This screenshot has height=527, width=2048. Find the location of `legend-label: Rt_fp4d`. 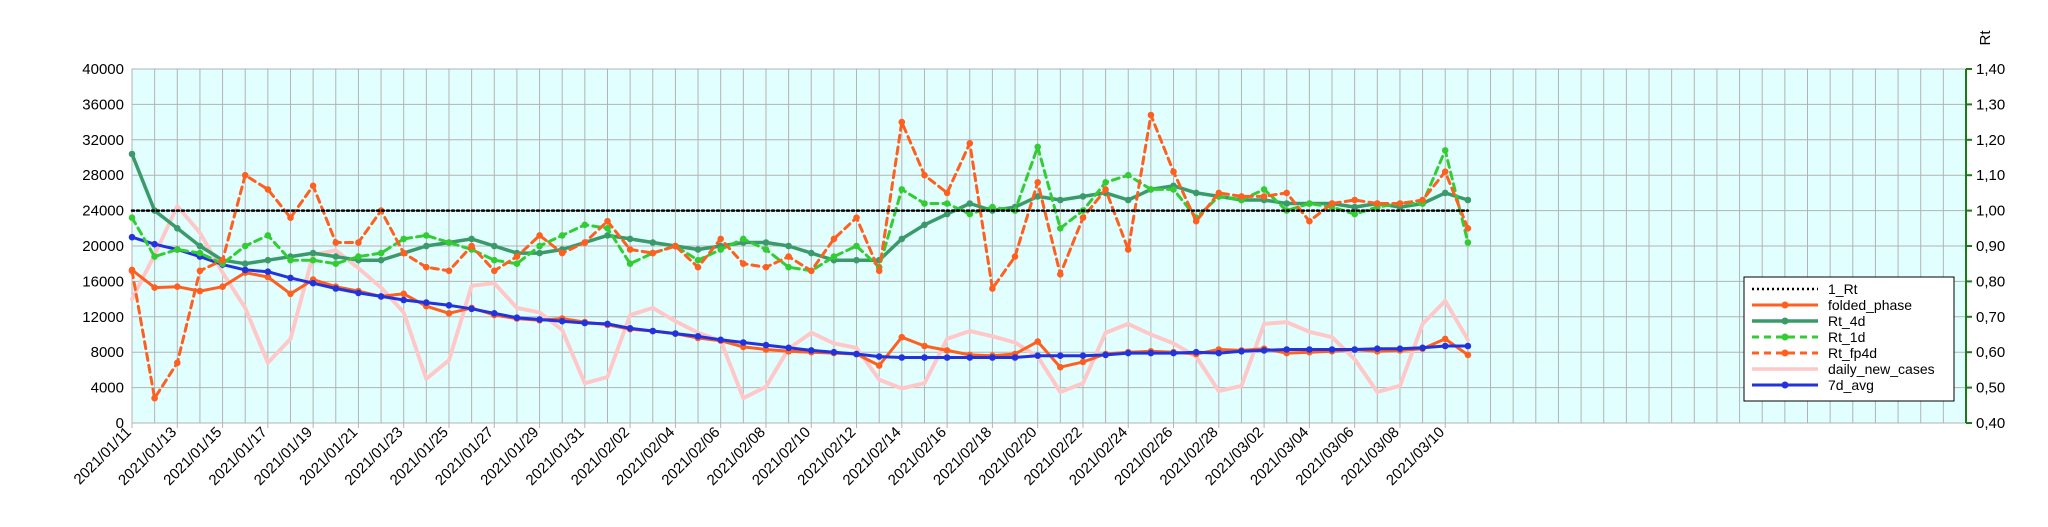

legend-label: Rt_fp4d is located at coordinates (1852, 353).